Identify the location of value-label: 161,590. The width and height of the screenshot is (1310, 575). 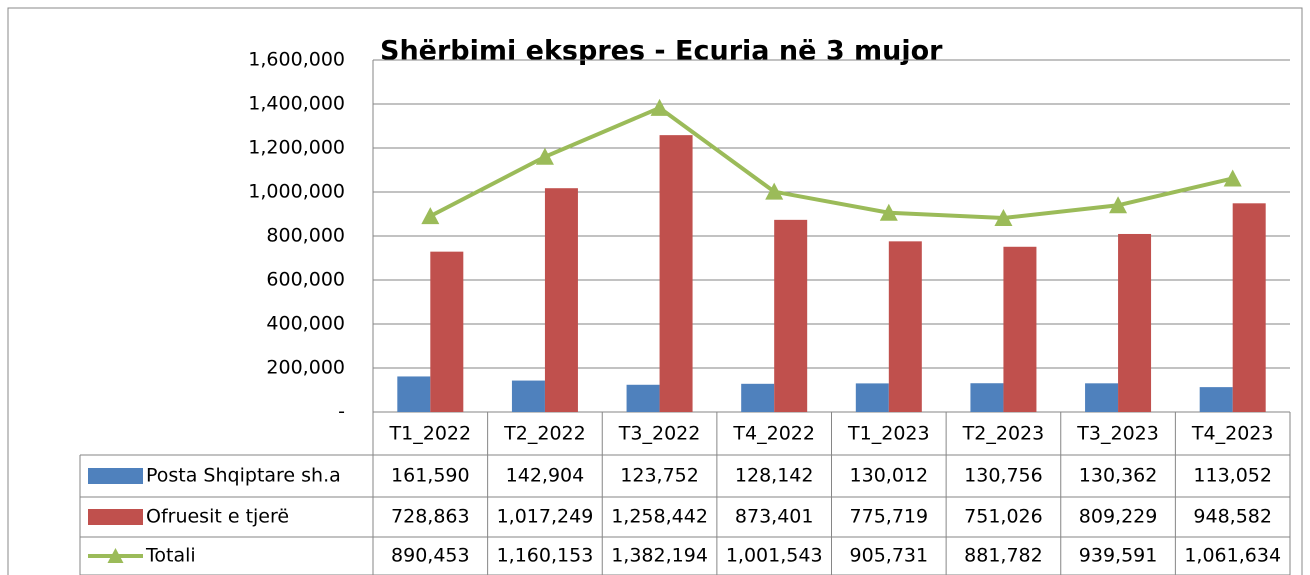
(430, 476).